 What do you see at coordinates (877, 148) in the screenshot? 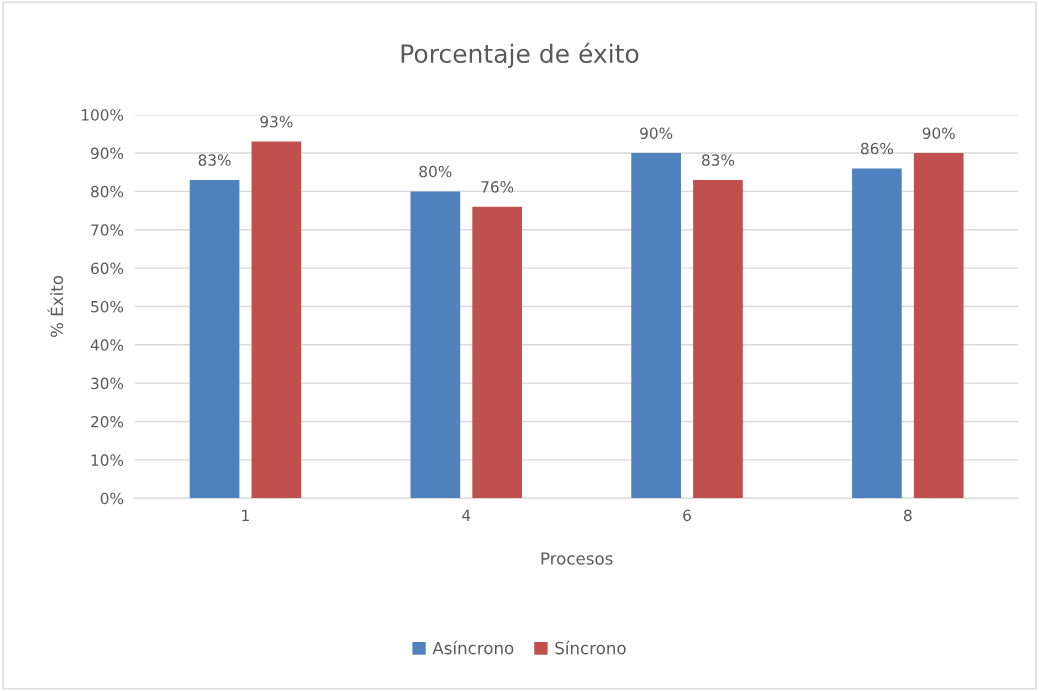
I see `data-label: 86%` at bounding box center [877, 148].